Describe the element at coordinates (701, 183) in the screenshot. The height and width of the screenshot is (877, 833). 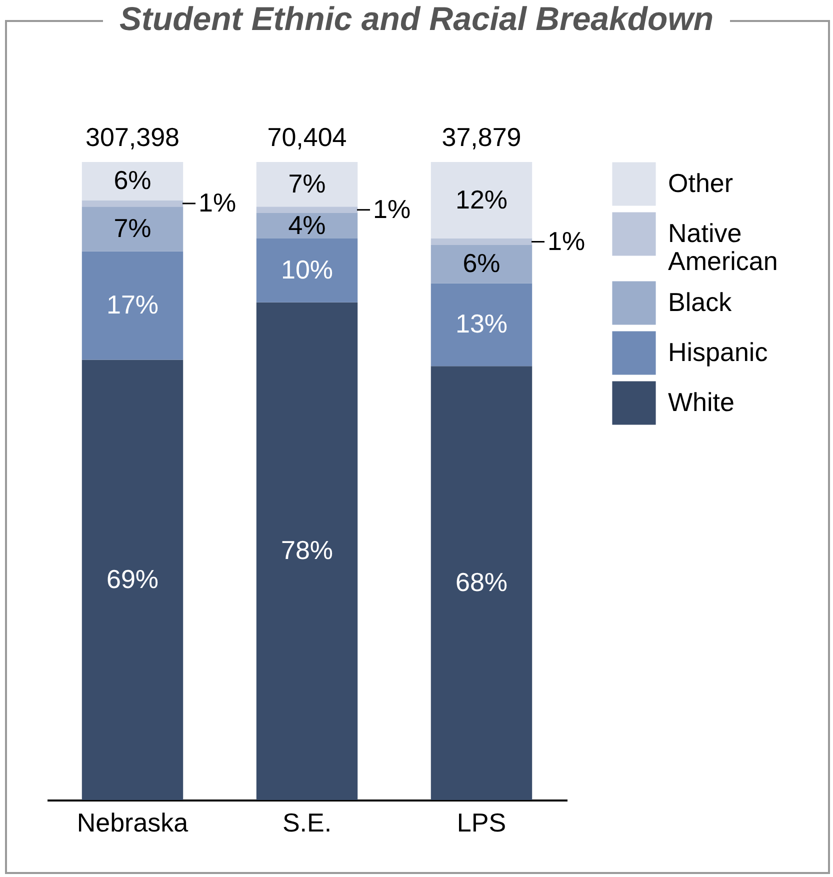
I see `legend-label: Other` at that location.